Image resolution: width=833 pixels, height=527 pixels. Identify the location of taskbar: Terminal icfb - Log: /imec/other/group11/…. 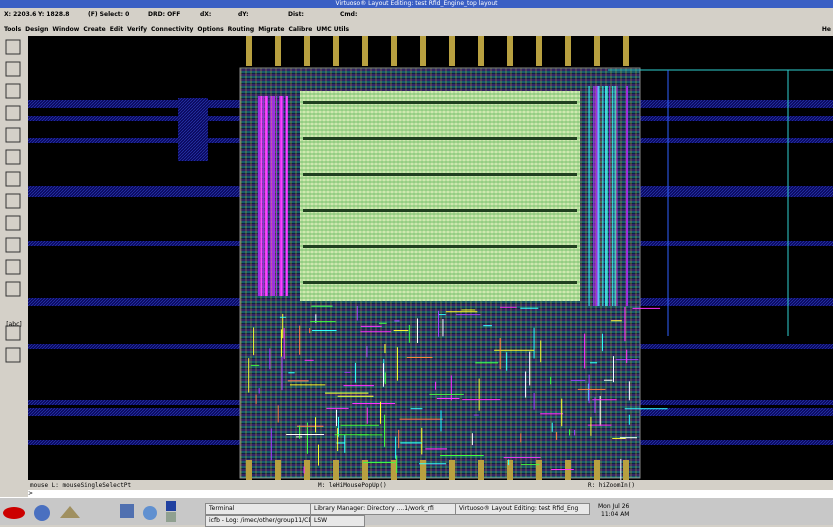
(416, 512).